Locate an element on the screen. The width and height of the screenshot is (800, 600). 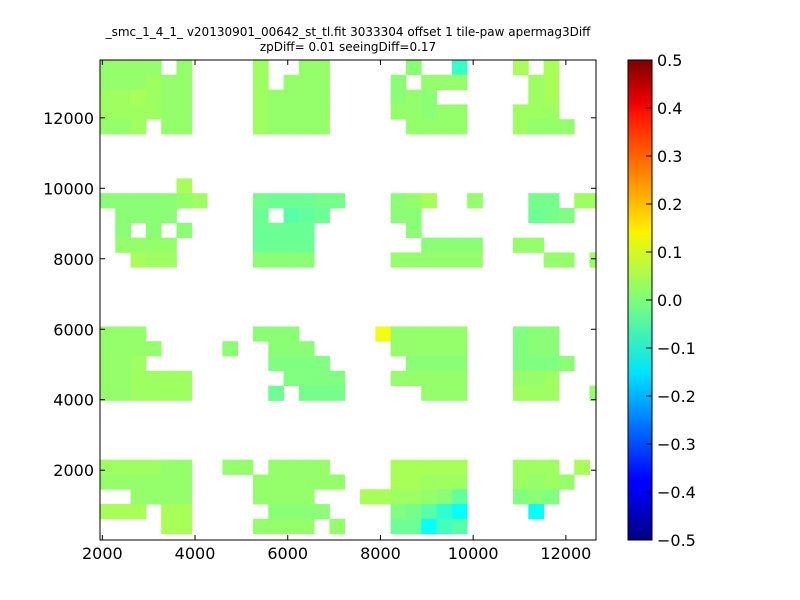
colorbar-tick-label: 0.0 is located at coordinates (669, 300).